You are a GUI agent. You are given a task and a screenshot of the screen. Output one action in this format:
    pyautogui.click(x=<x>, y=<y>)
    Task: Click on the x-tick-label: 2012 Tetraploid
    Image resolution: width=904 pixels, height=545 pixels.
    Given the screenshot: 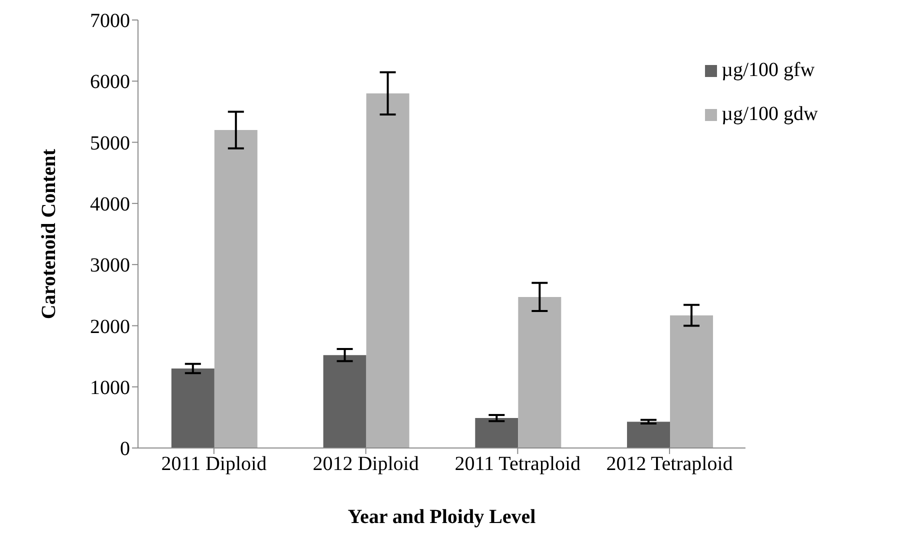 What is the action you would take?
    pyautogui.click(x=669, y=464)
    